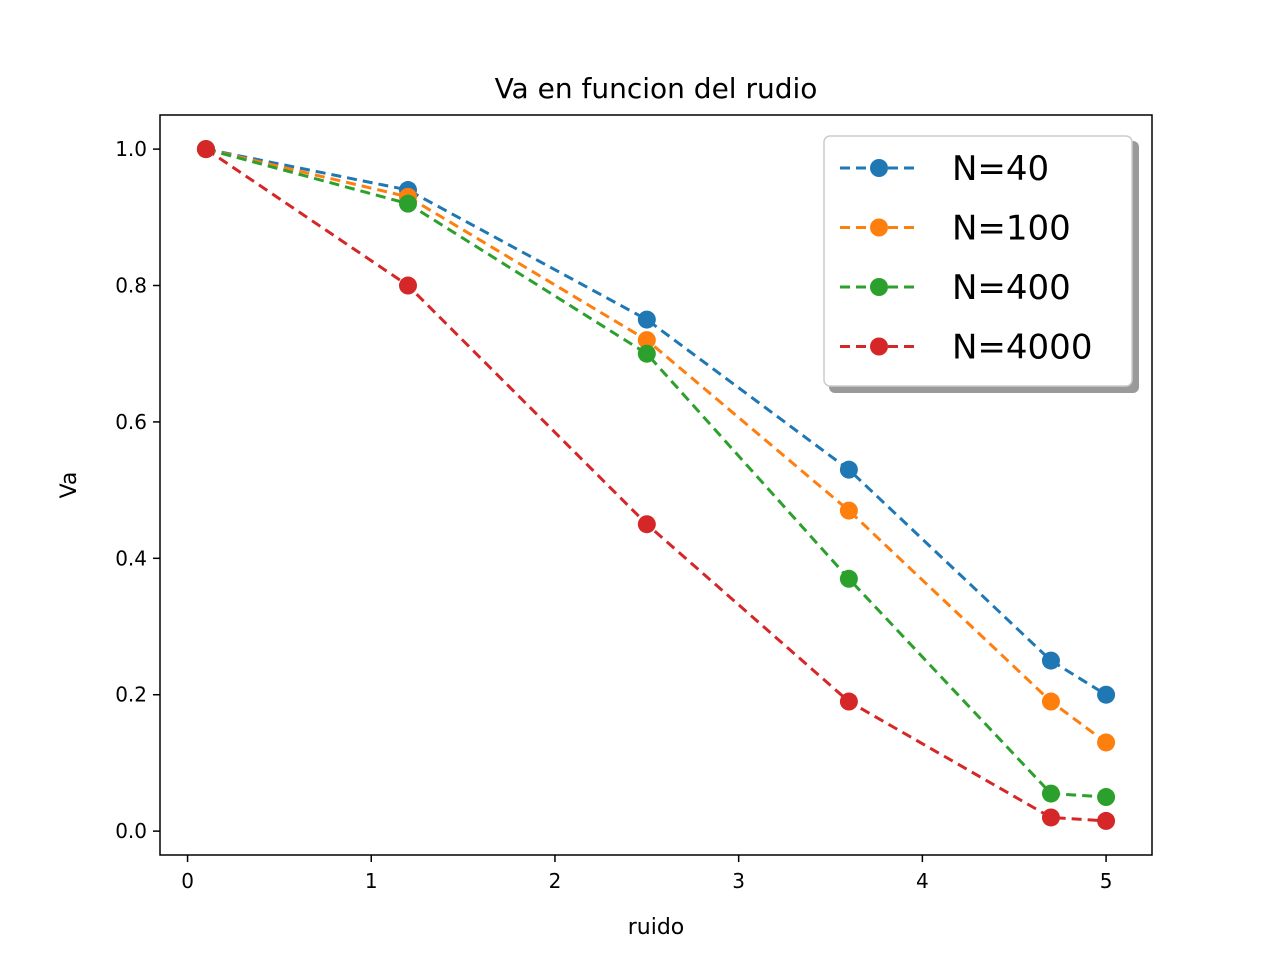 This screenshot has width=1280, height=960. What do you see at coordinates (131, 422) in the screenshot?
I see `y-tick-label: 0.6` at bounding box center [131, 422].